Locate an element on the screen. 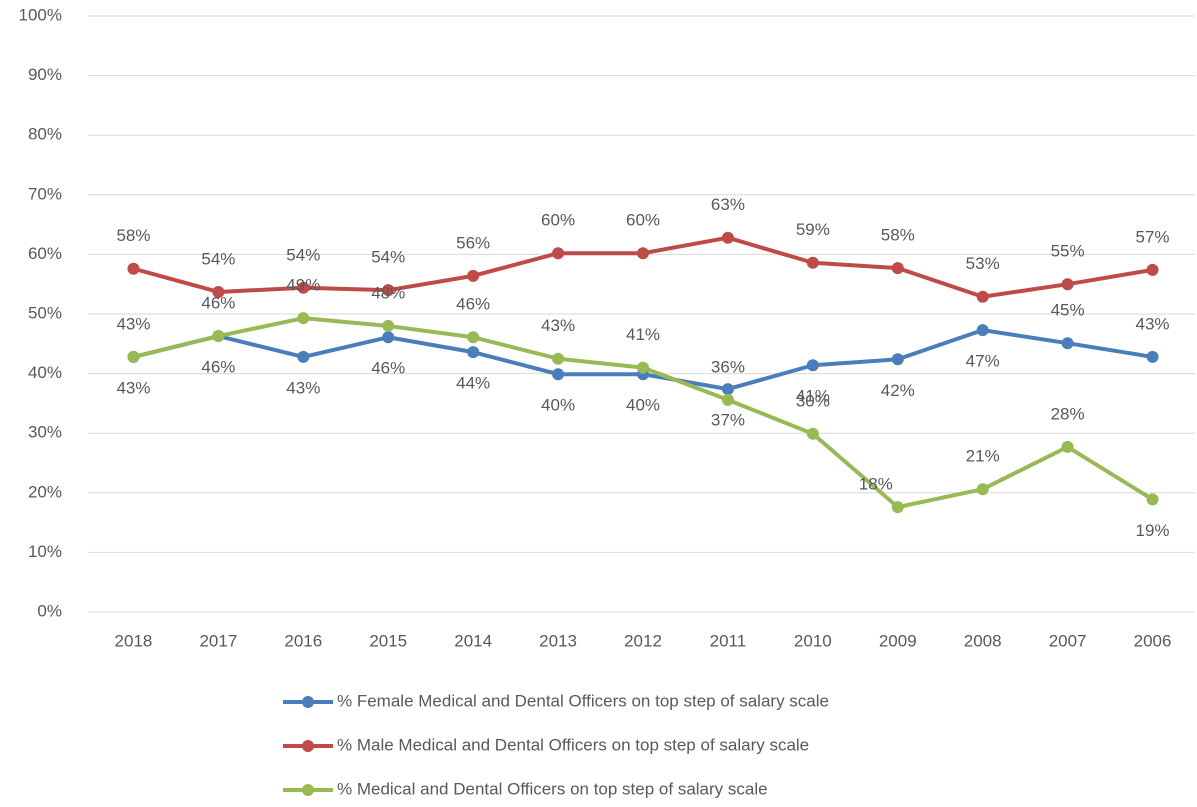  y-tick-label: 10% is located at coordinates (45, 551).